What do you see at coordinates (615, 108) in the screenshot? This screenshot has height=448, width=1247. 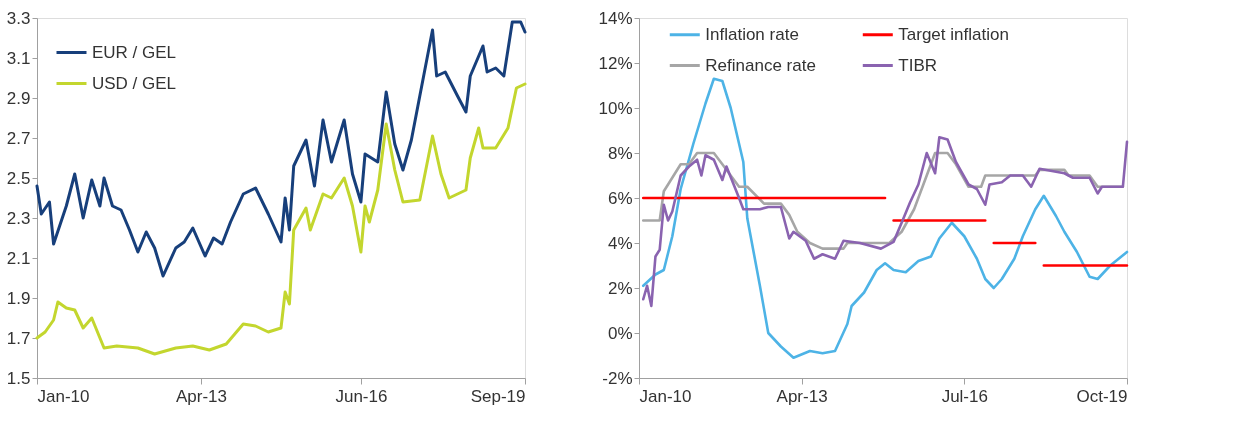 I see `y-tick-label: 10%` at bounding box center [615, 108].